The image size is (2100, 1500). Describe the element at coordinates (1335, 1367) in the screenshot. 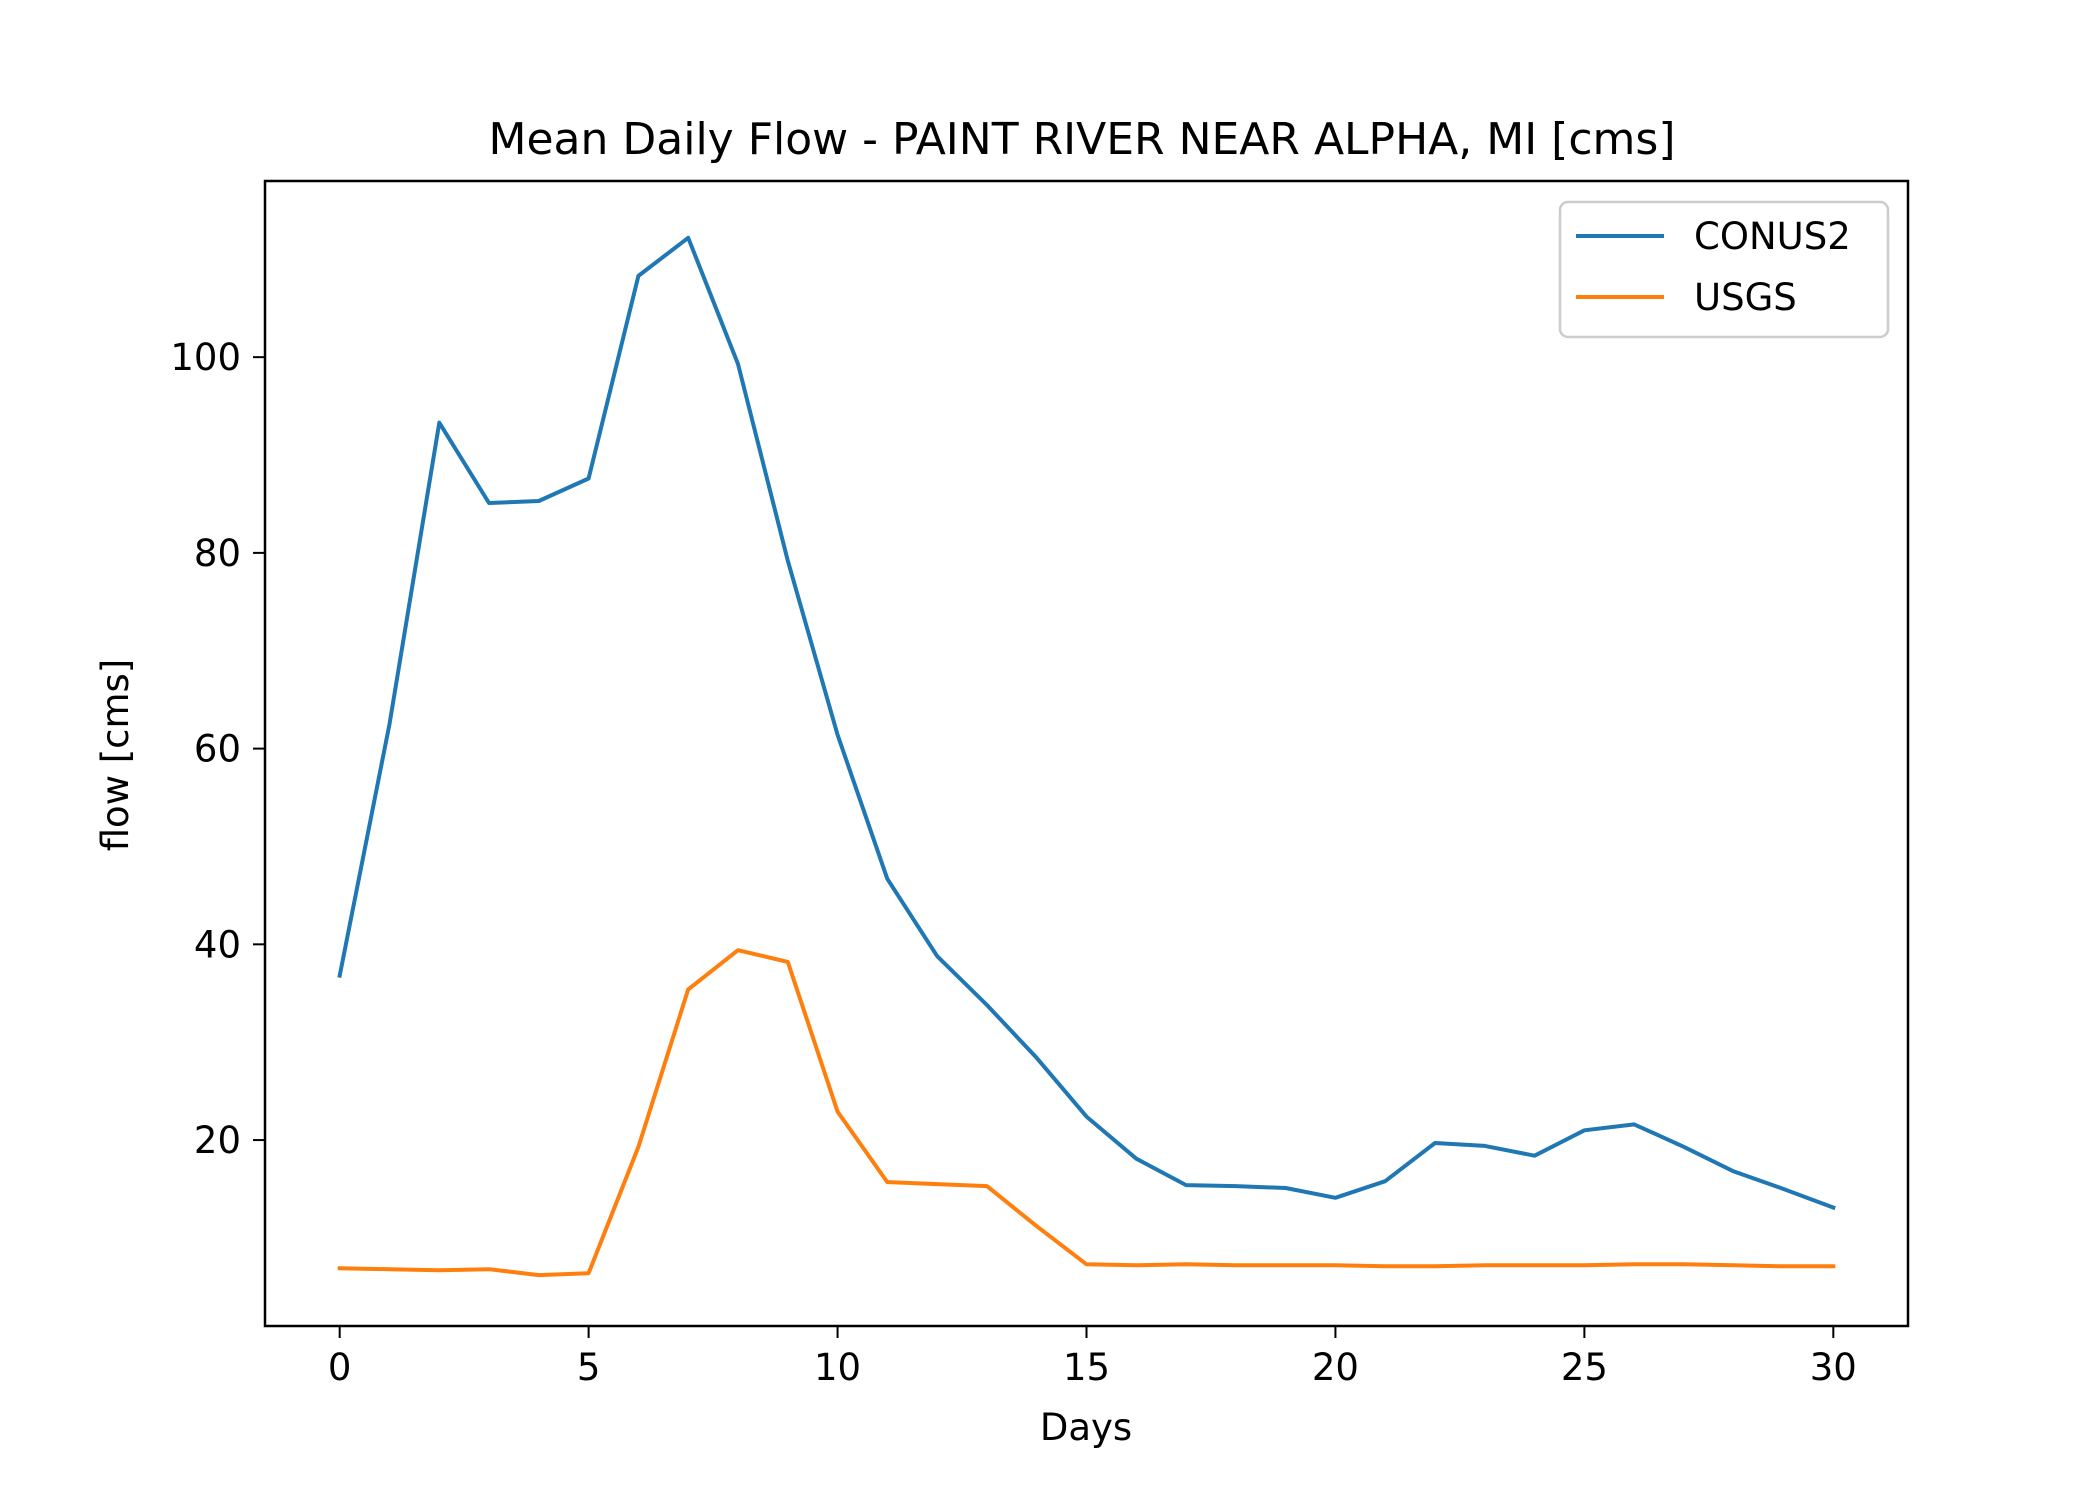

I see `x-tick-label: 20` at that location.